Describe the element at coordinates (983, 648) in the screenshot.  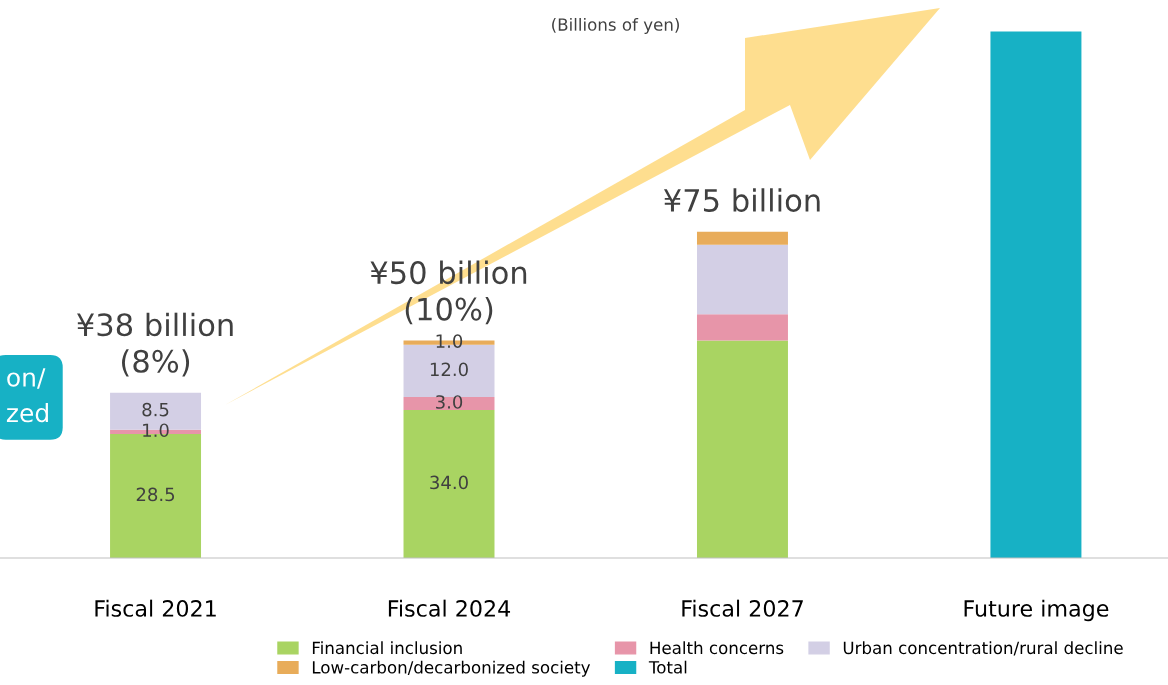
I see `legend-label: Urban concentration/rural decline` at that location.